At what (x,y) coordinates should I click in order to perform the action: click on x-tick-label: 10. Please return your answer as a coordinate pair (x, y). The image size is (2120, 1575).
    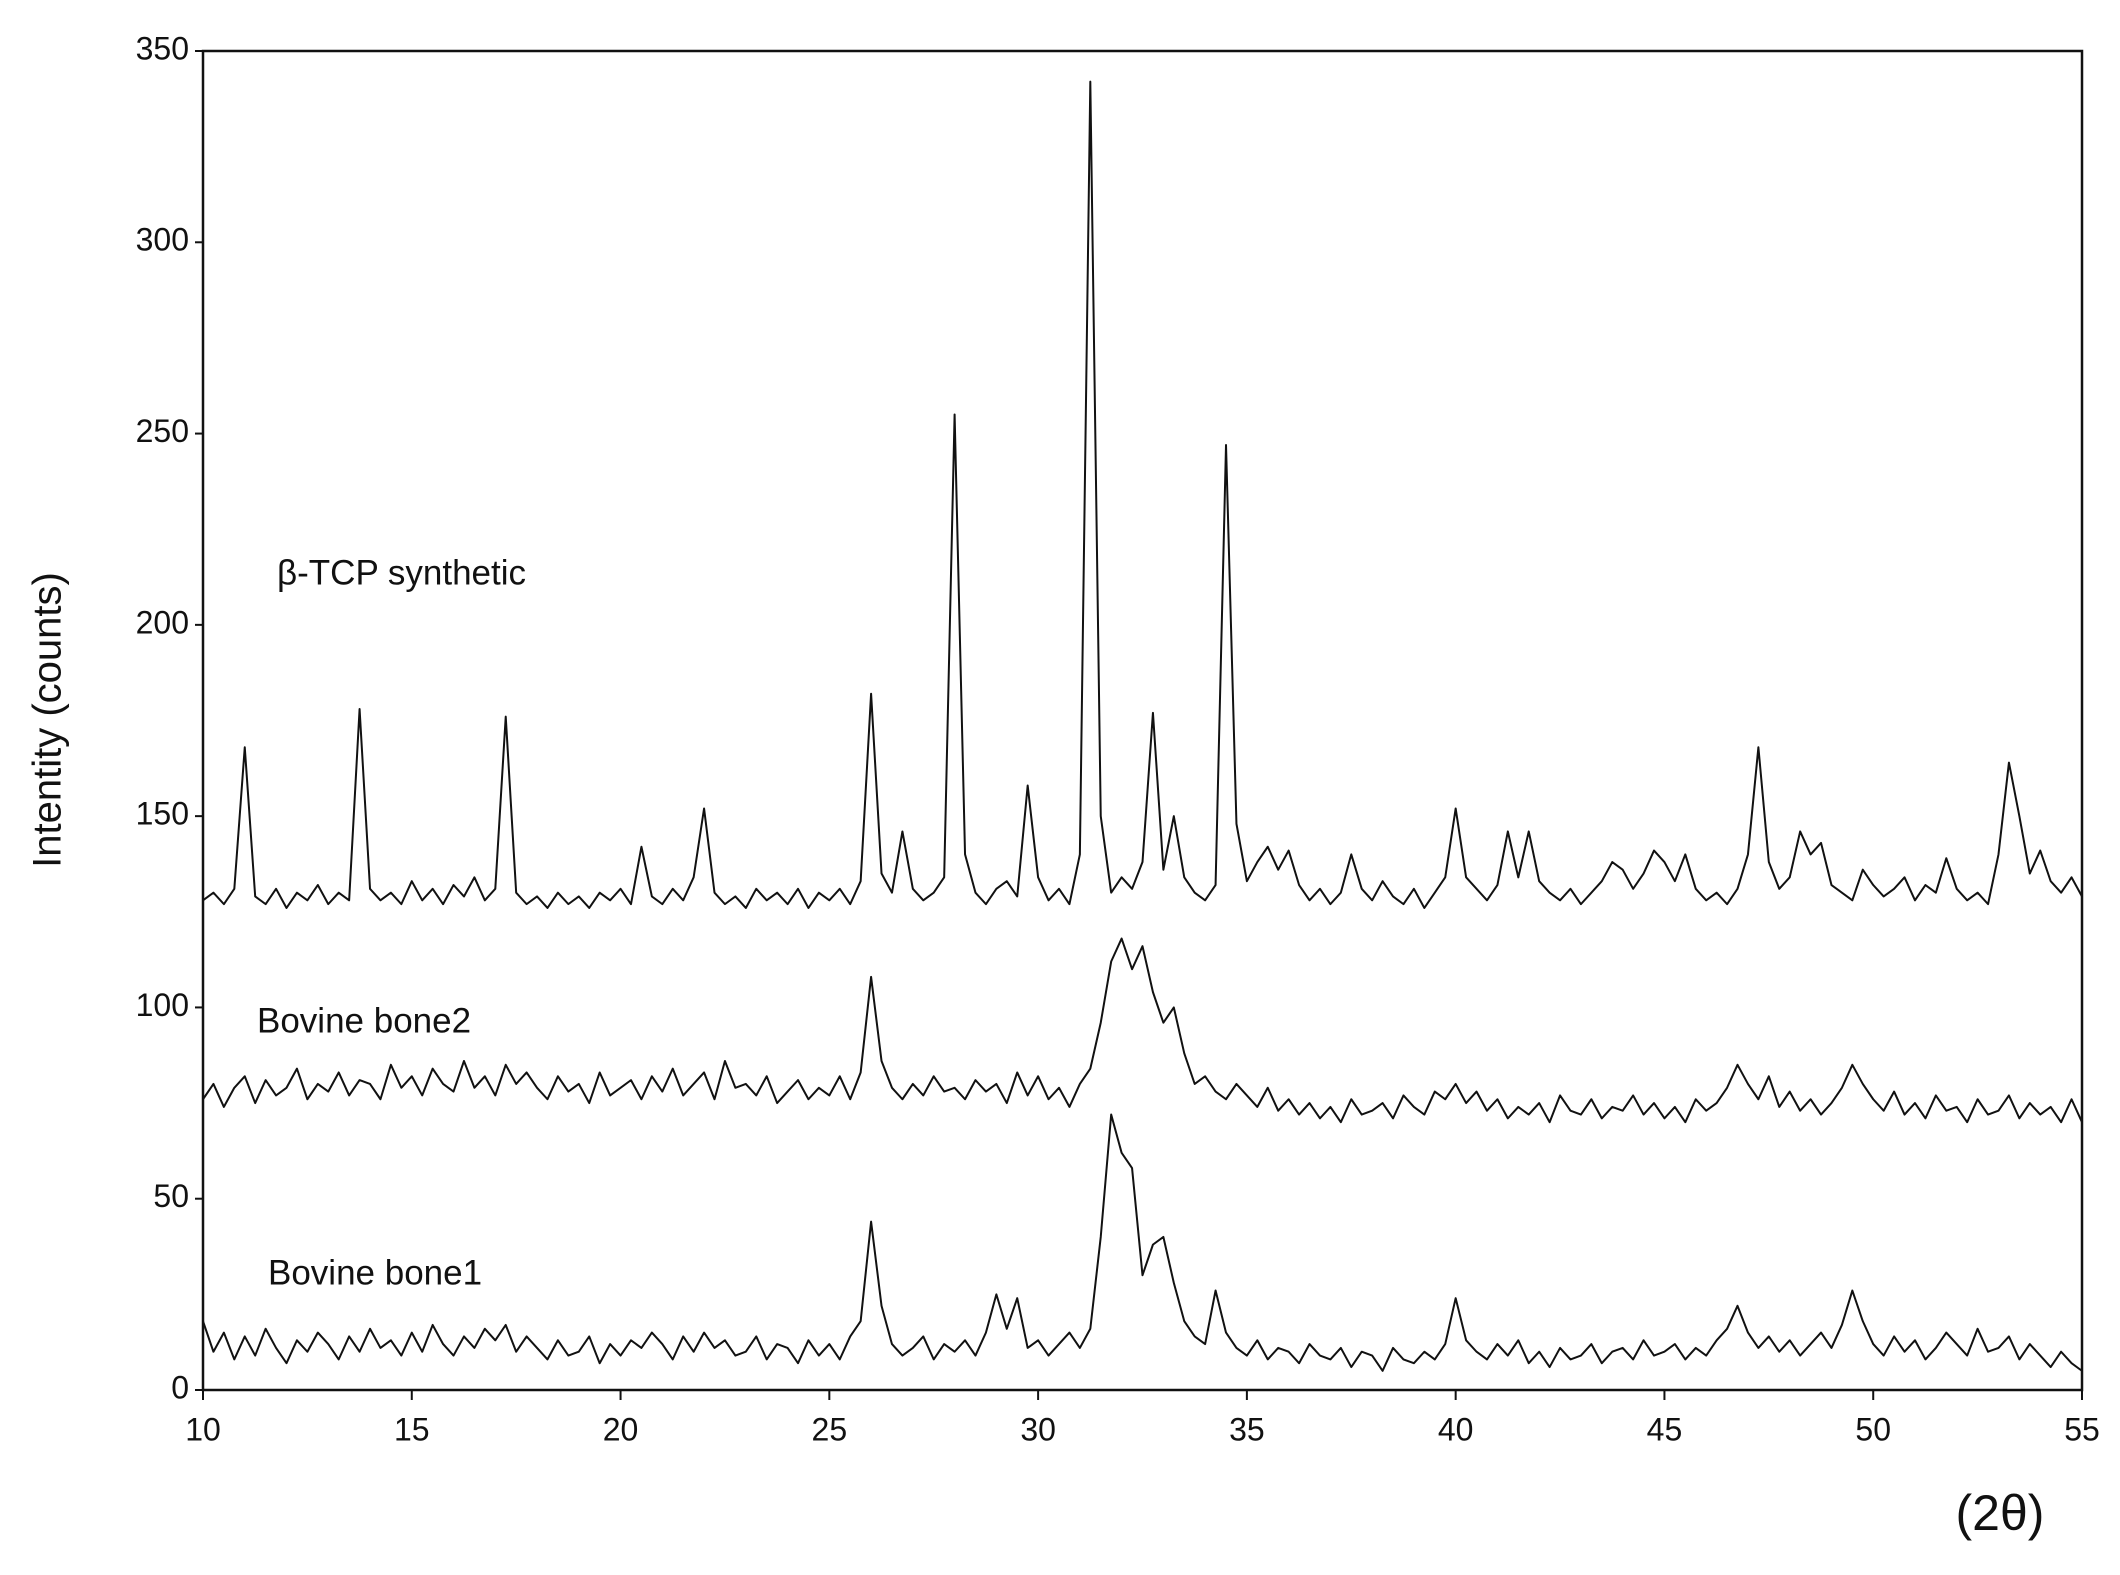
    Looking at the image, I should click on (203, 1429).